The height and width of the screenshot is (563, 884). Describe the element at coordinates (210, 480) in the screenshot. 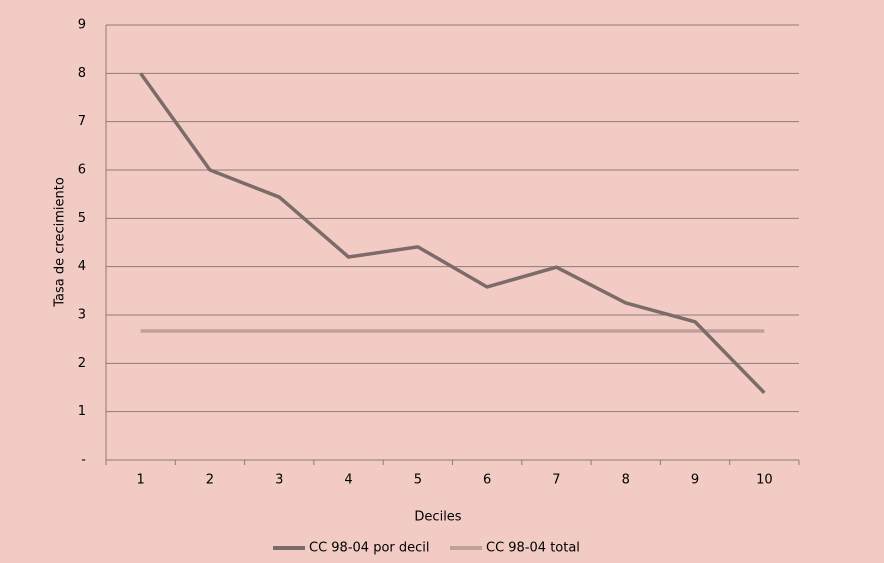

I see `x-tick-label: 2` at that location.